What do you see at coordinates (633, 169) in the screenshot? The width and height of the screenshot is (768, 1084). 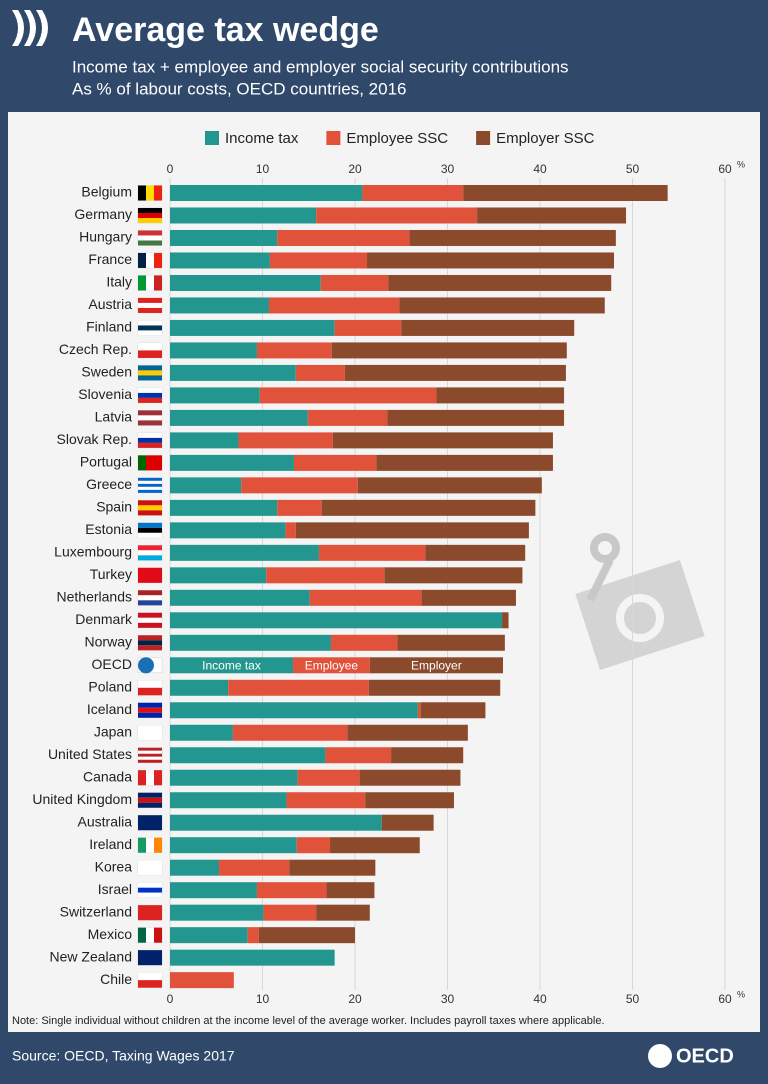 I see `x-tick-label: 50` at bounding box center [633, 169].